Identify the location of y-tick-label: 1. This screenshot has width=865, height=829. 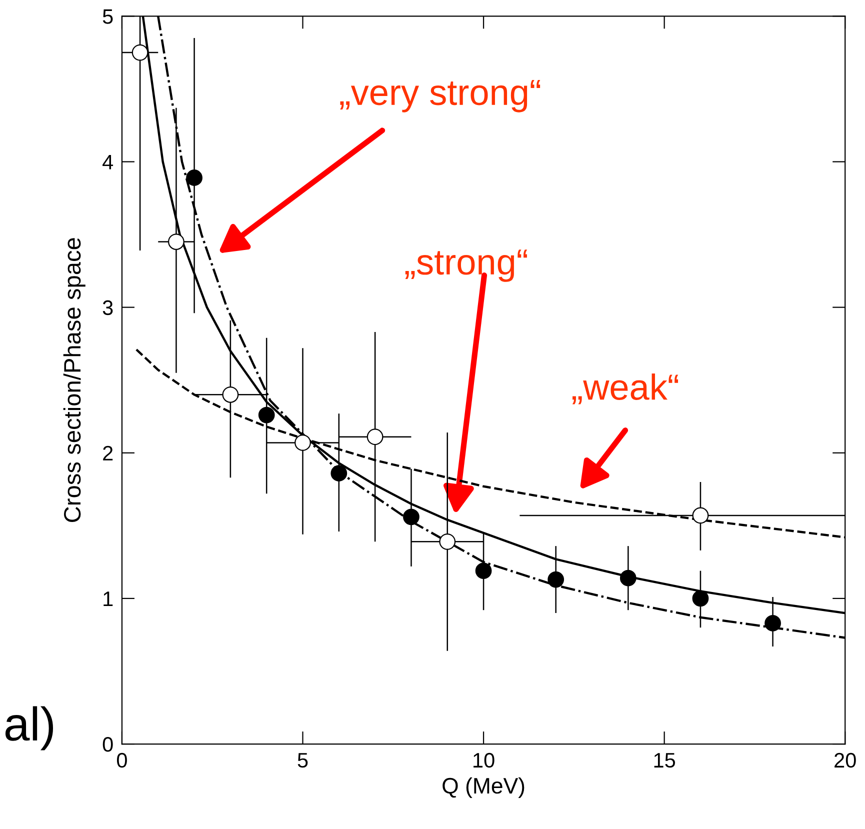
(108, 599).